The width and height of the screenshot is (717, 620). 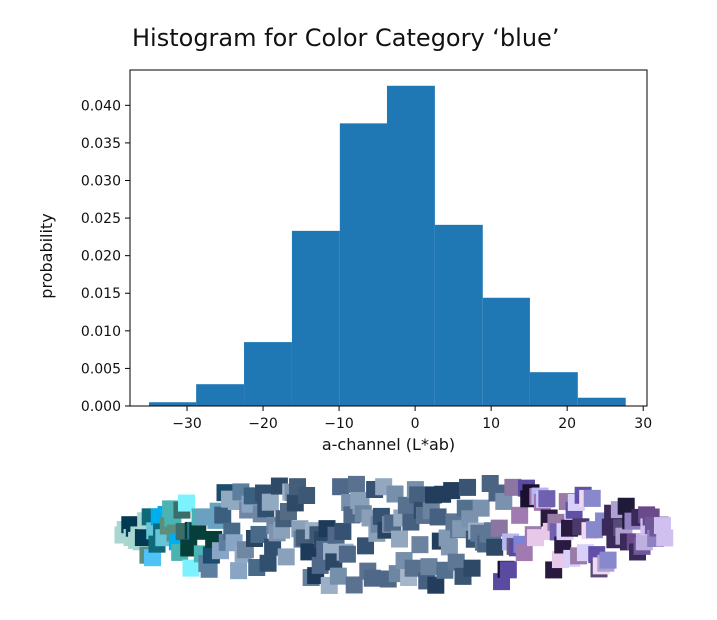 I want to click on y-tick-label: 0.035, so click(x=101, y=144).